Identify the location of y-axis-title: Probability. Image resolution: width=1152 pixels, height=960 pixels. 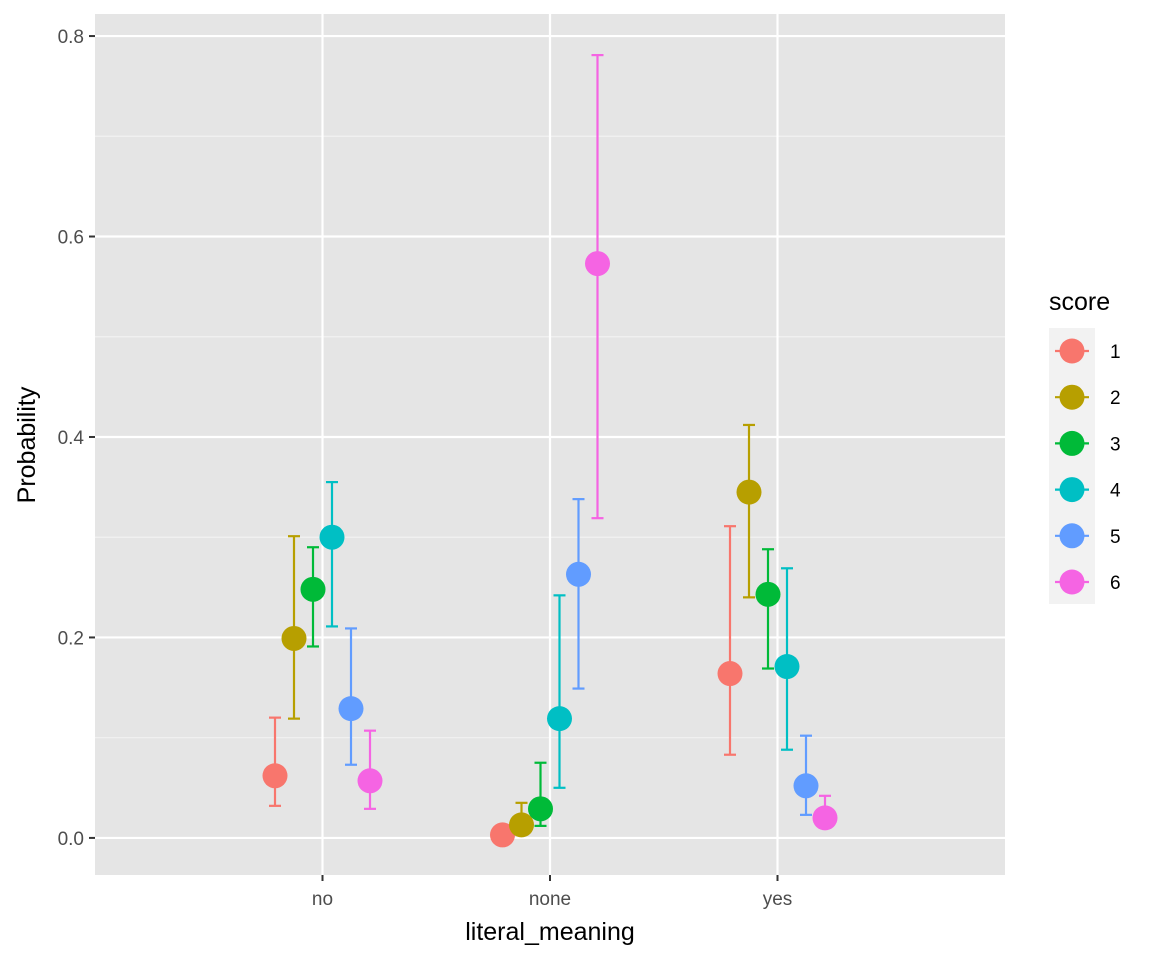
(27, 444).